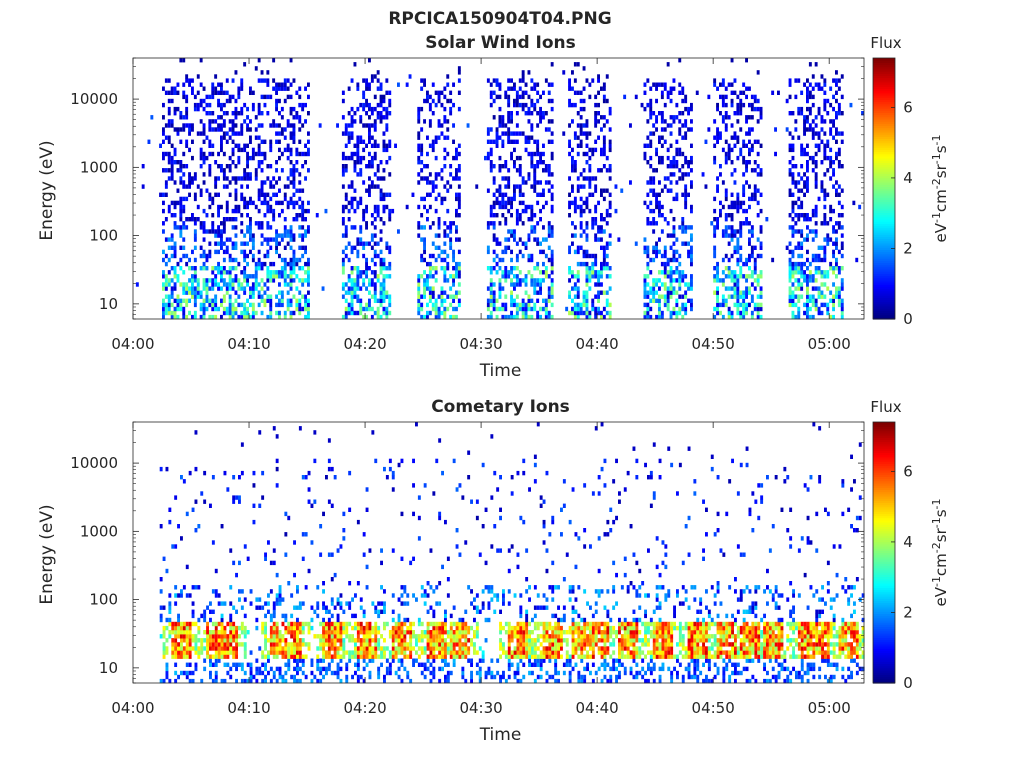 This screenshot has height=768, width=1024. I want to click on colorbar-tick-label: 4, so click(908, 178).